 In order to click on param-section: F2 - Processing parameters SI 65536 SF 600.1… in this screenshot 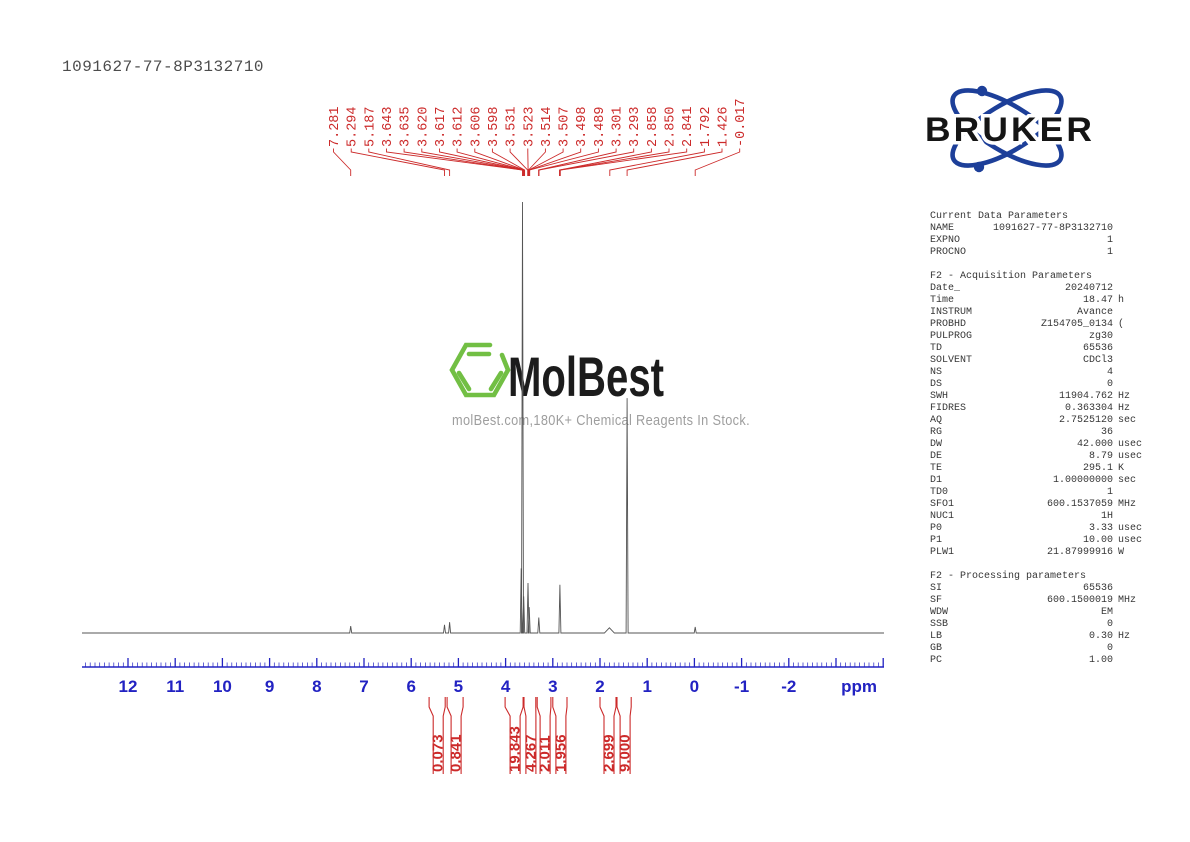, I will do `click(1041, 619)`.